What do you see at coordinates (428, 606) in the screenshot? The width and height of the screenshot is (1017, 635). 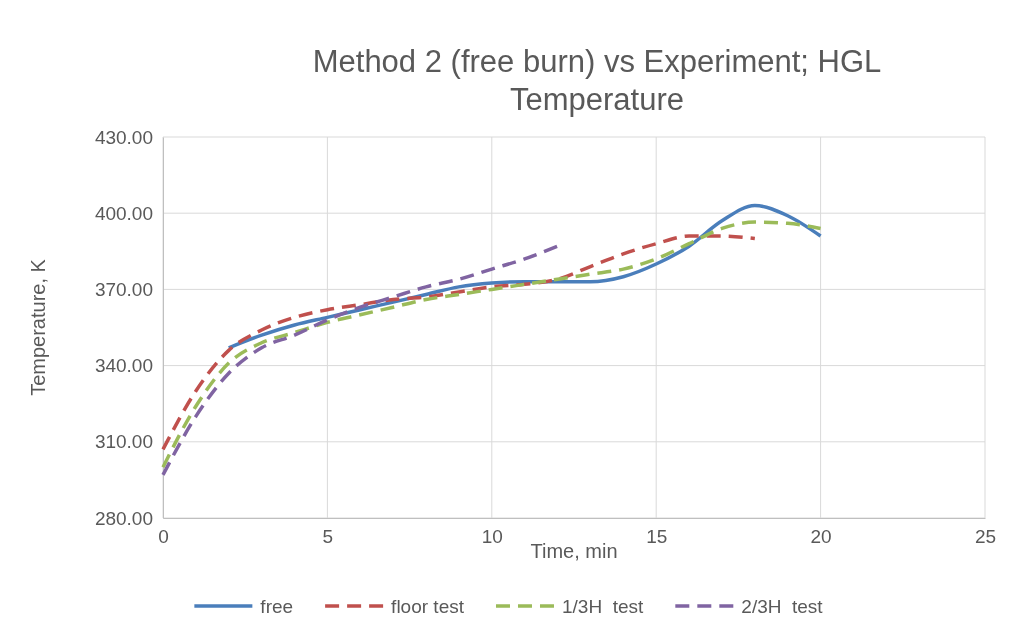 I see `legend-label: floor test` at bounding box center [428, 606].